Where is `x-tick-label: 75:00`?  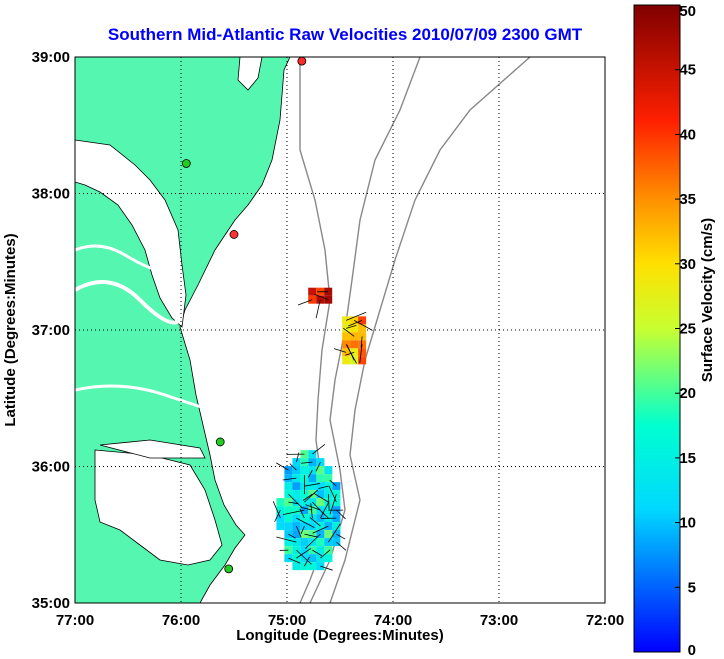 x-tick-label: 75:00 is located at coordinates (287, 620).